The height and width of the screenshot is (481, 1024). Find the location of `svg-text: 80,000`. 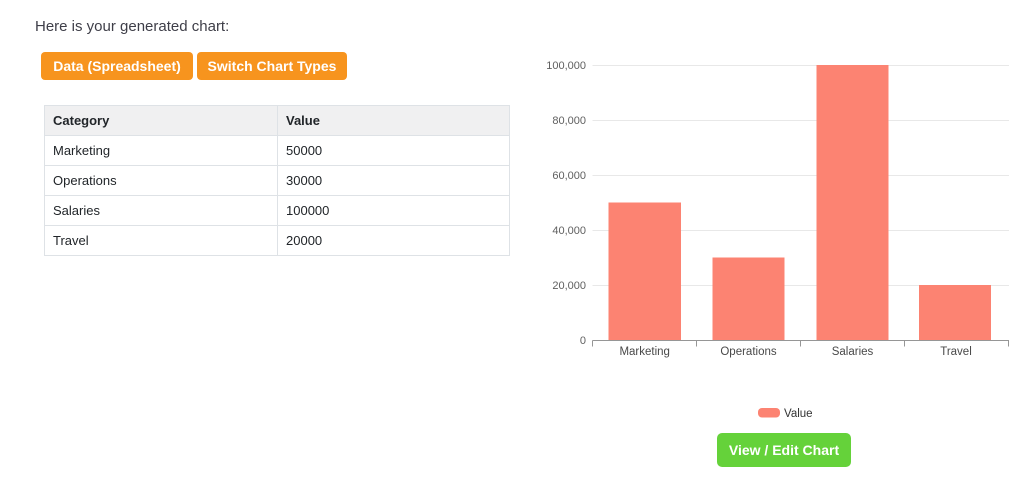

svg-text: 80,000 is located at coordinates (569, 121).